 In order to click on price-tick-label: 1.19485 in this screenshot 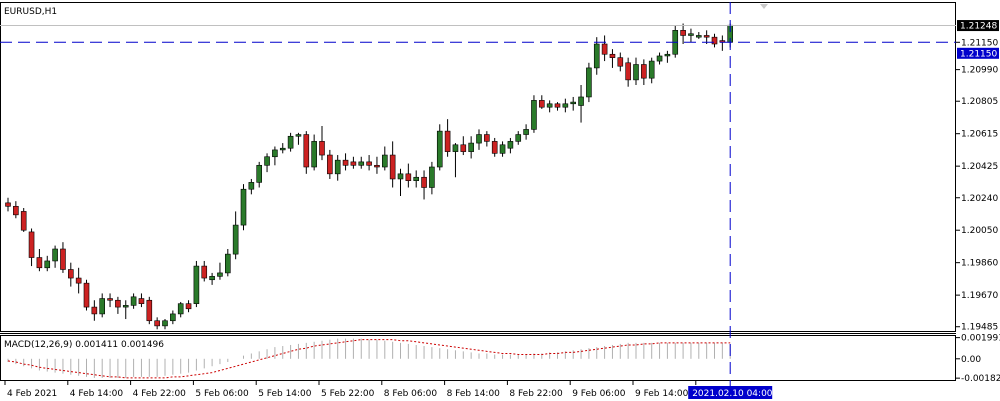, I will do `click(979, 328)`.